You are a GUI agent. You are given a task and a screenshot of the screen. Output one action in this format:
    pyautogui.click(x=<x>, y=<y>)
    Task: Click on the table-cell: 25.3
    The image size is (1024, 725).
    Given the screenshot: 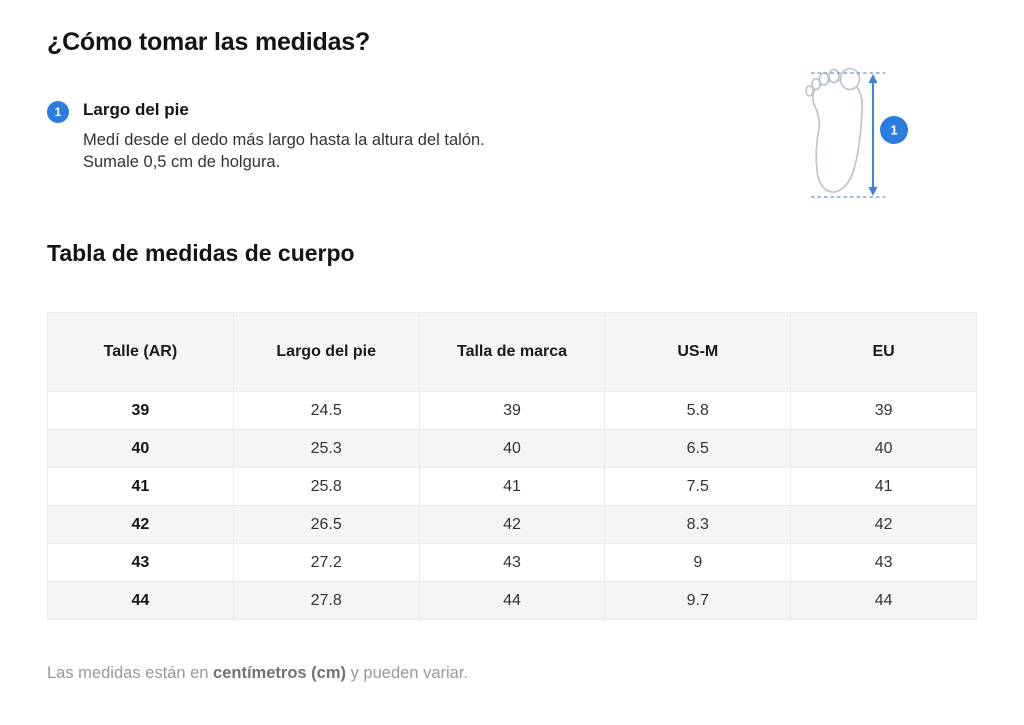 What is the action you would take?
    pyautogui.click(x=326, y=448)
    